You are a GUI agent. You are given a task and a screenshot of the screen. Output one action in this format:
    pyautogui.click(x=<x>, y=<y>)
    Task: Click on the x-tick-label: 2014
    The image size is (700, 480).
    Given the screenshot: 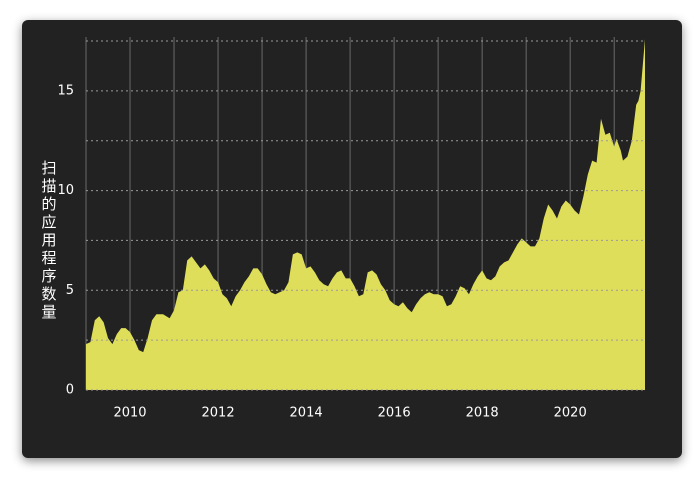 What is the action you would take?
    pyautogui.click(x=306, y=413)
    